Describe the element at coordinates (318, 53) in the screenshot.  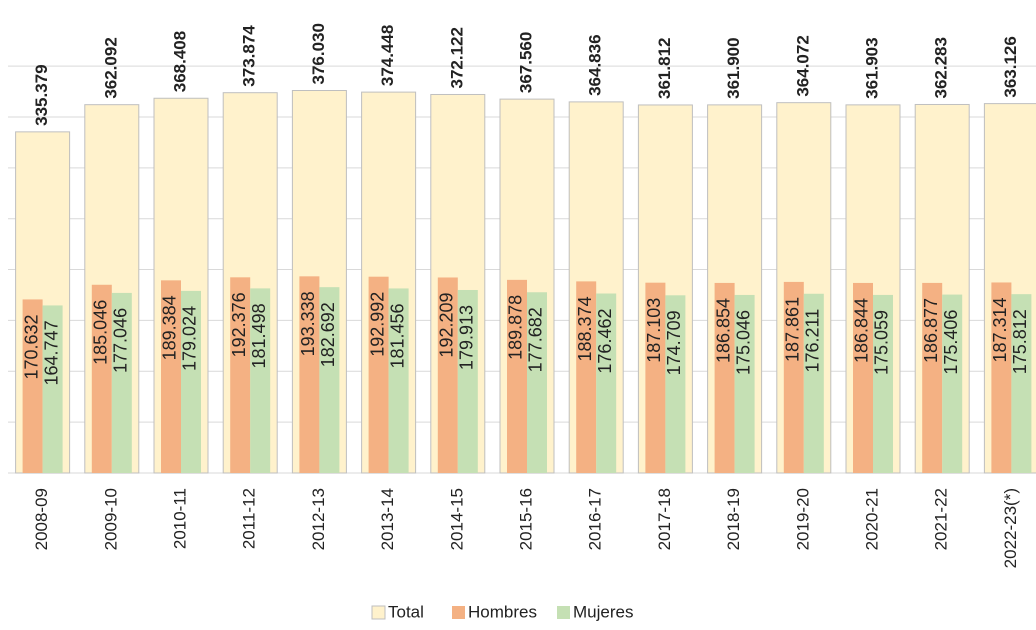
I see `value-label: 376.030` at that location.